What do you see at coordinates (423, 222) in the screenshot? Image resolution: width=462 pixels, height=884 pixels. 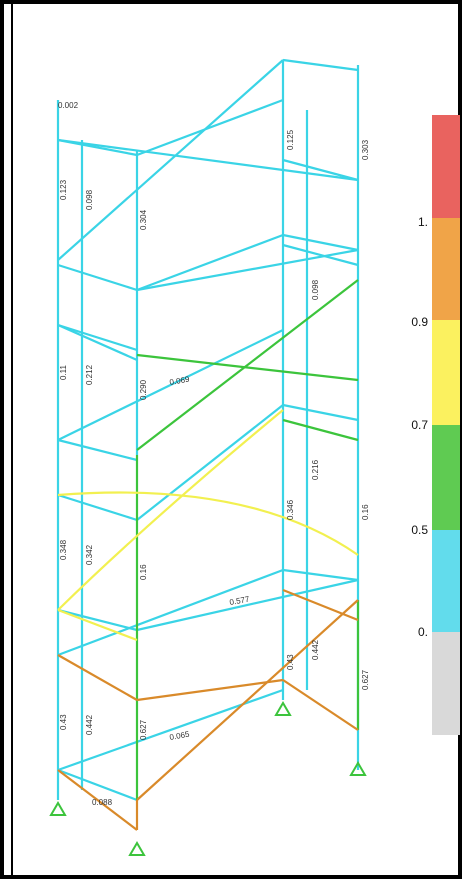 I see `legend-label: 1.` at bounding box center [423, 222].